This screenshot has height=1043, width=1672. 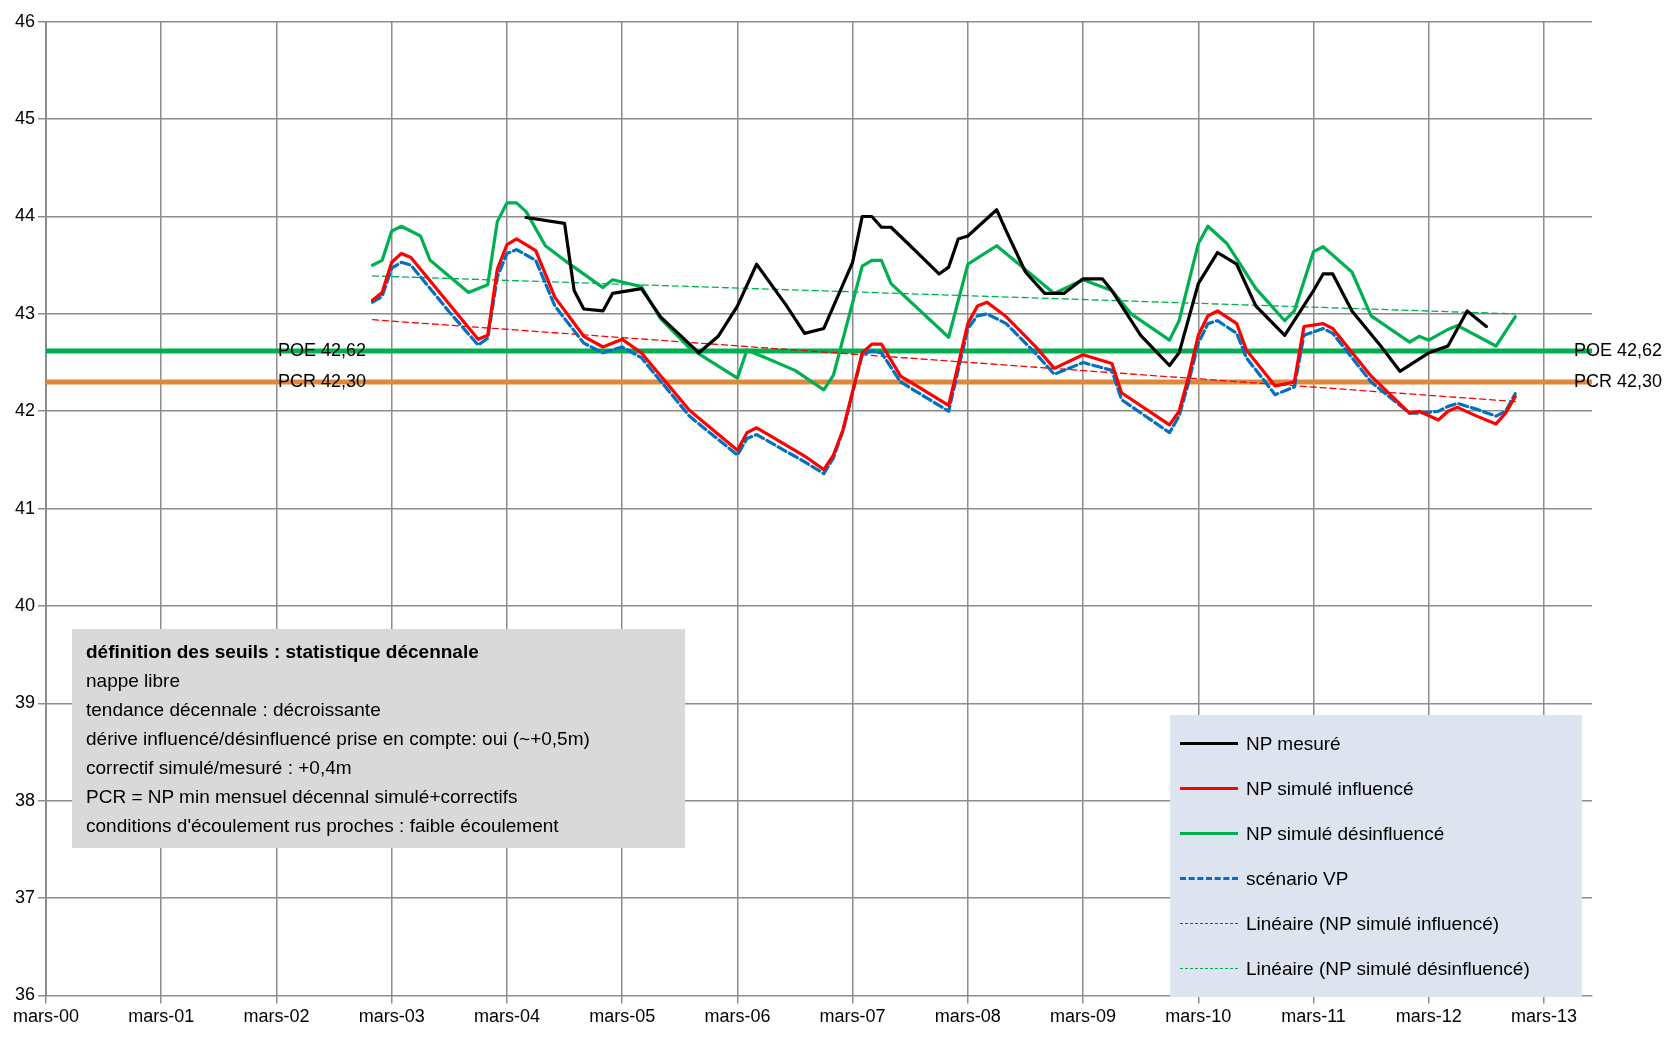 I want to click on y-tick-label: 46, so click(x=25, y=20).